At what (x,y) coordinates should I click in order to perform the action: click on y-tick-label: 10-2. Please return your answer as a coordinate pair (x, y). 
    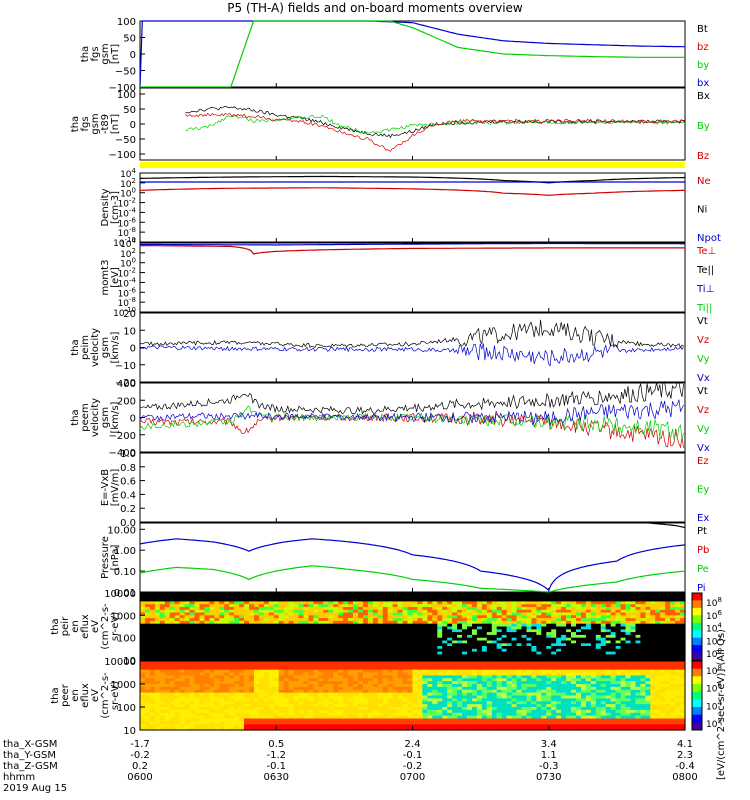
    Looking at the image, I should click on (127, 273).